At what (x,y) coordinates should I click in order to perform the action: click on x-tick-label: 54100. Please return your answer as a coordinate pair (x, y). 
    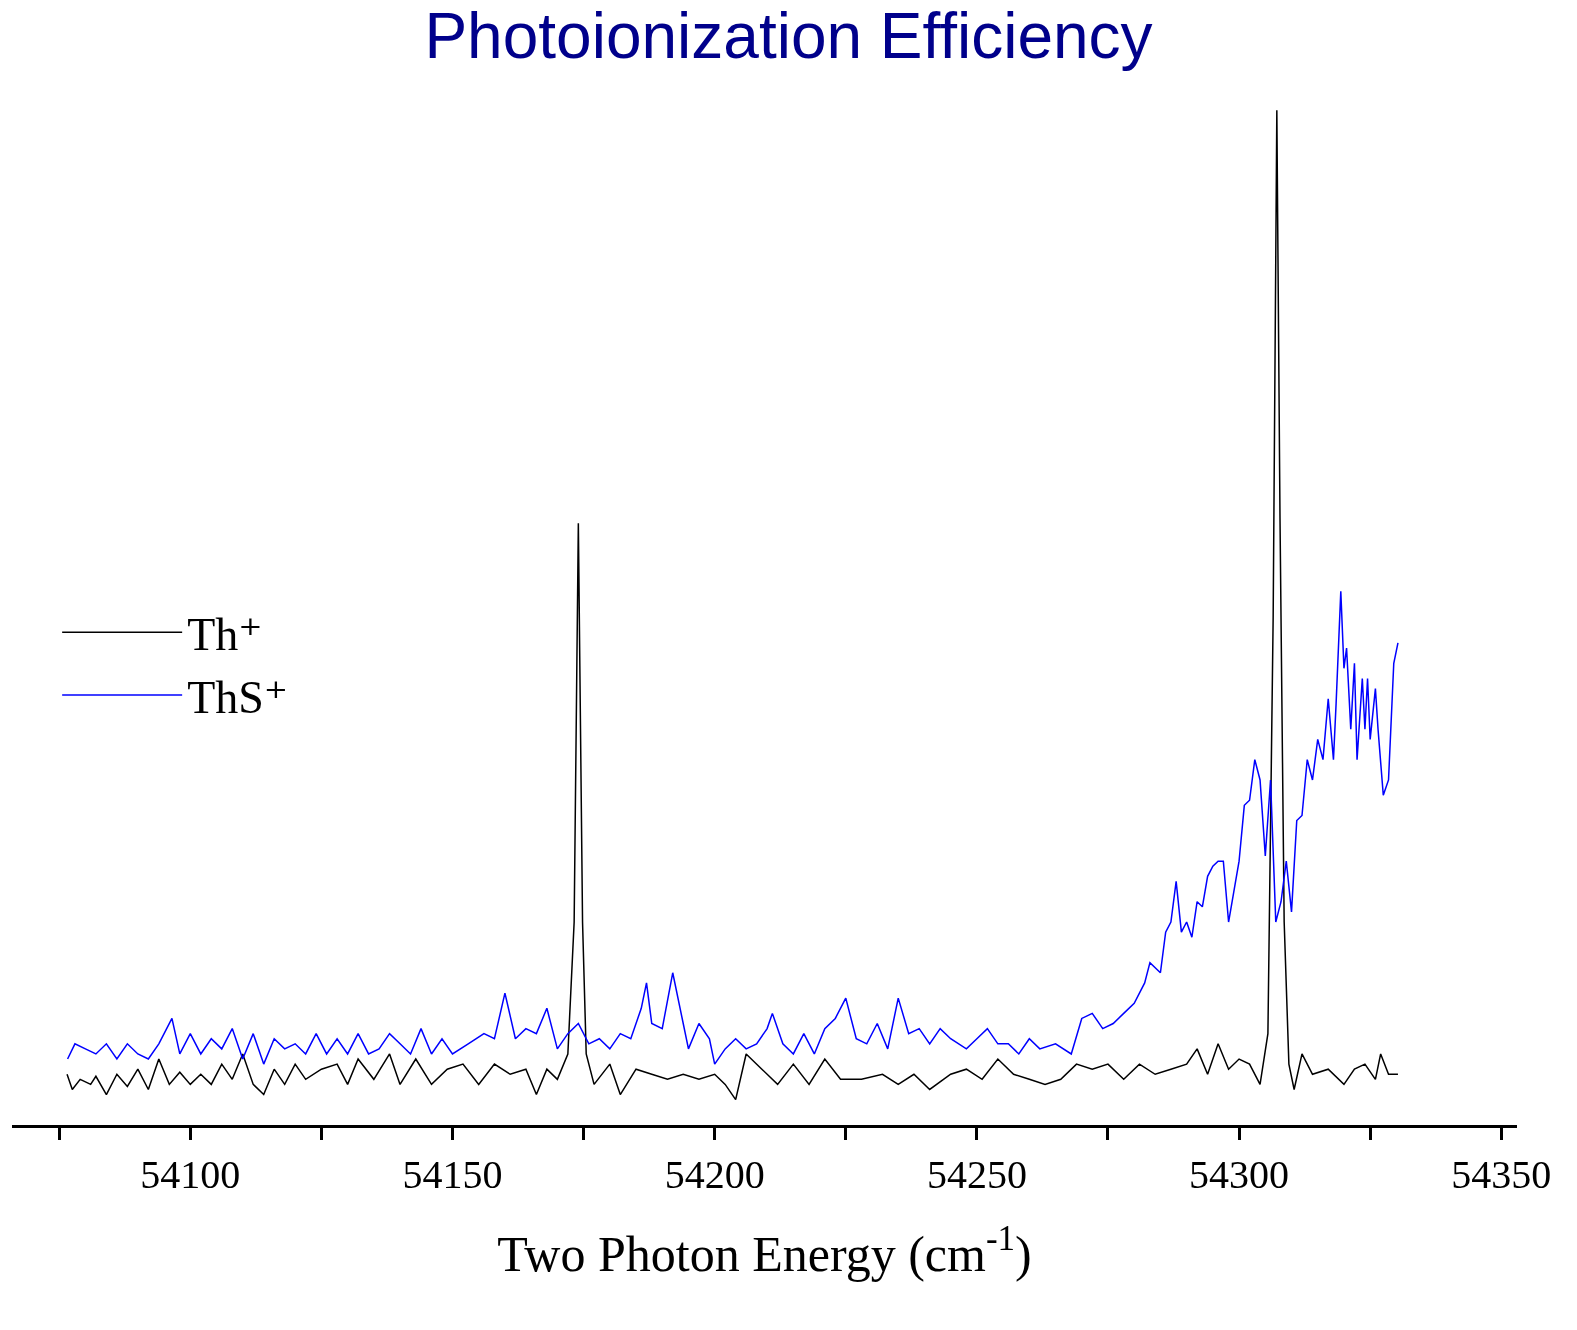
    Looking at the image, I should click on (190, 1174).